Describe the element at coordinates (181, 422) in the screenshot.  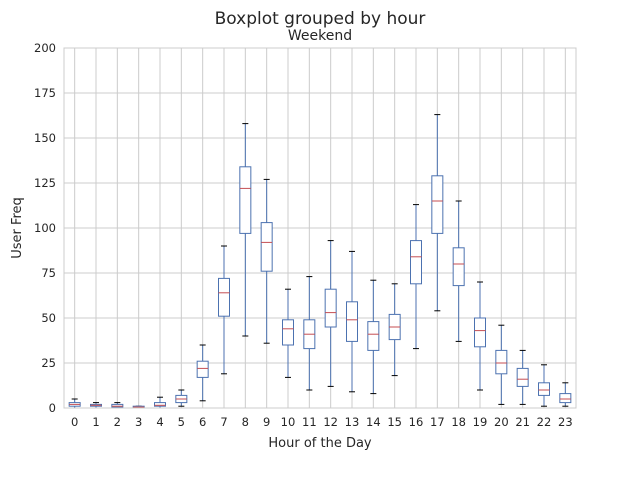
I see `x-tick-label: 5` at that location.